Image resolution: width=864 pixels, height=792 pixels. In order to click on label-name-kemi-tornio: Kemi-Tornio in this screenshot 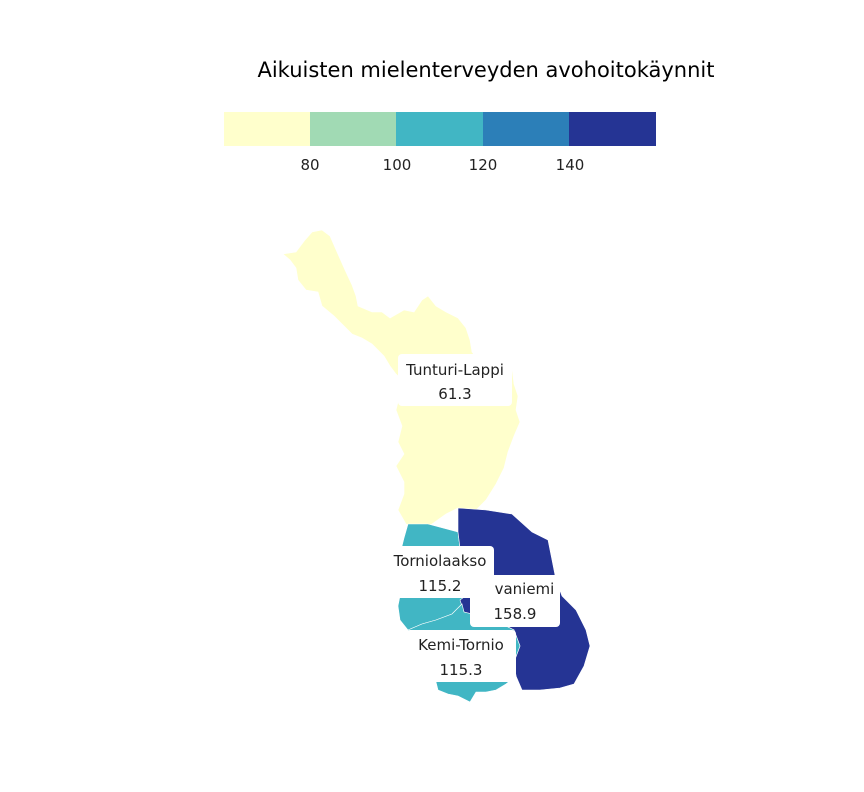, I will do `click(461, 645)`.